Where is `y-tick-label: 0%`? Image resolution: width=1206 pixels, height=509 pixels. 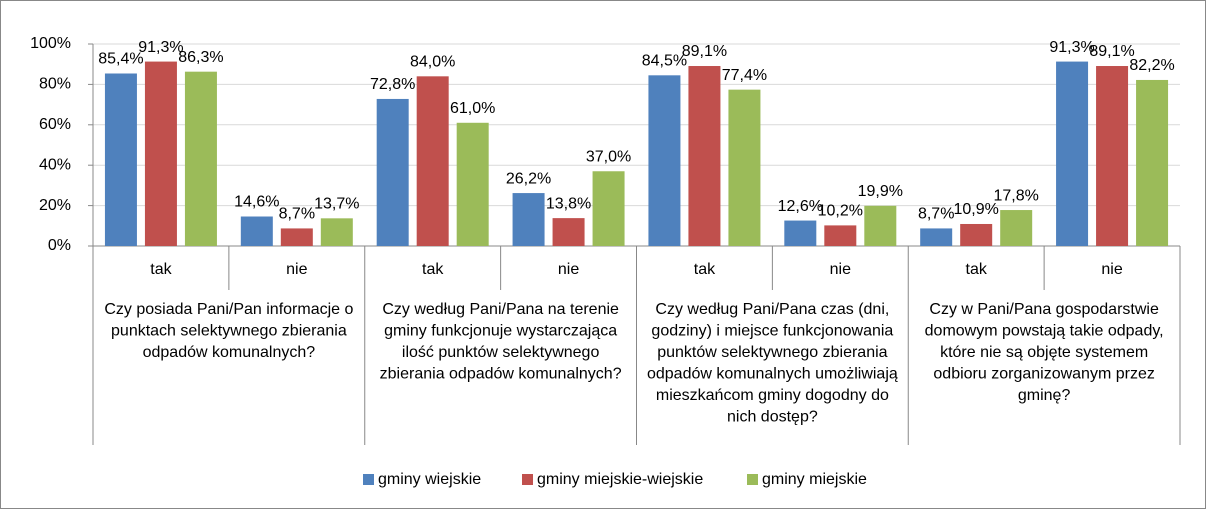 y-tick-label: 0% is located at coordinates (59, 245).